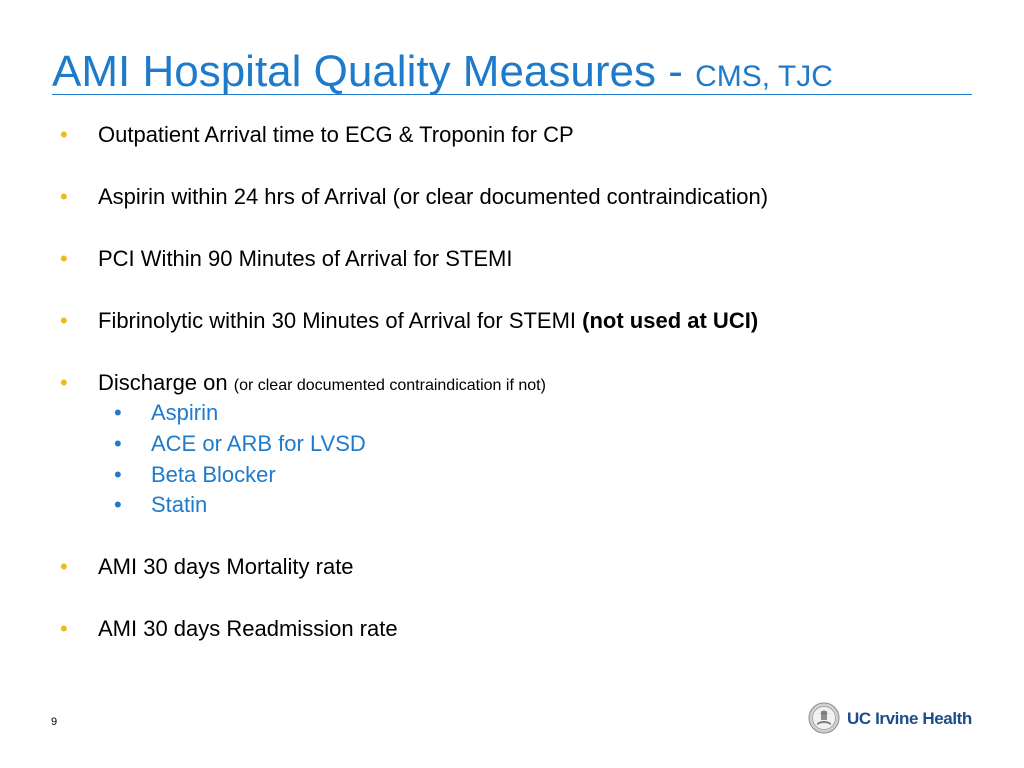  What do you see at coordinates (179, 504) in the screenshot?
I see `sub-bullet-text: Statin` at bounding box center [179, 504].